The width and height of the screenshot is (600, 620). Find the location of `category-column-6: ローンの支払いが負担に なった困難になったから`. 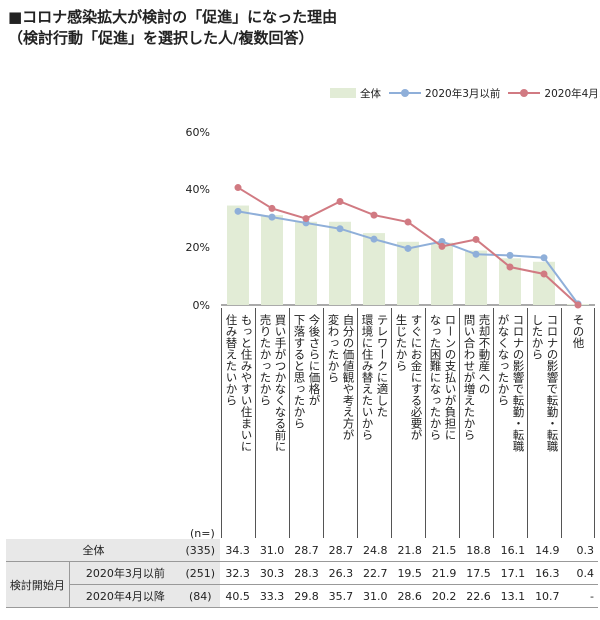

category-column-6: ローンの支払いが負担に なった困難になったから is located at coordinates (442, 423).